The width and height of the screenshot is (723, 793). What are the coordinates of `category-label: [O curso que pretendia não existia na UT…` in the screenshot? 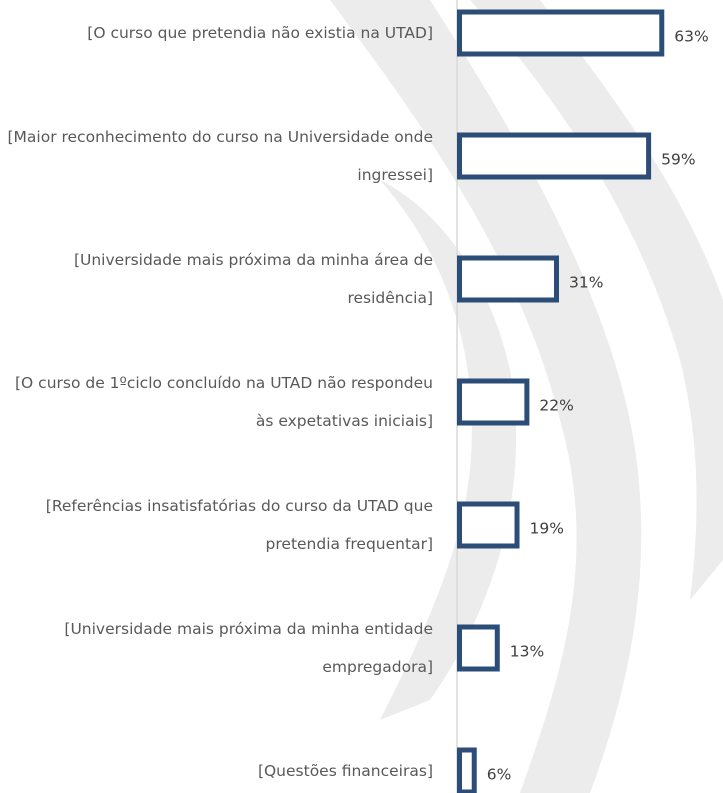 It's located at (260, 33).